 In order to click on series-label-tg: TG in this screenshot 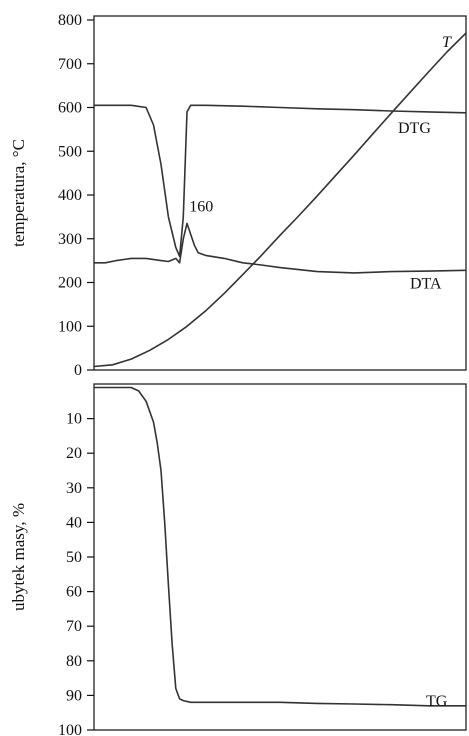, I will do `click(437, 701)`.